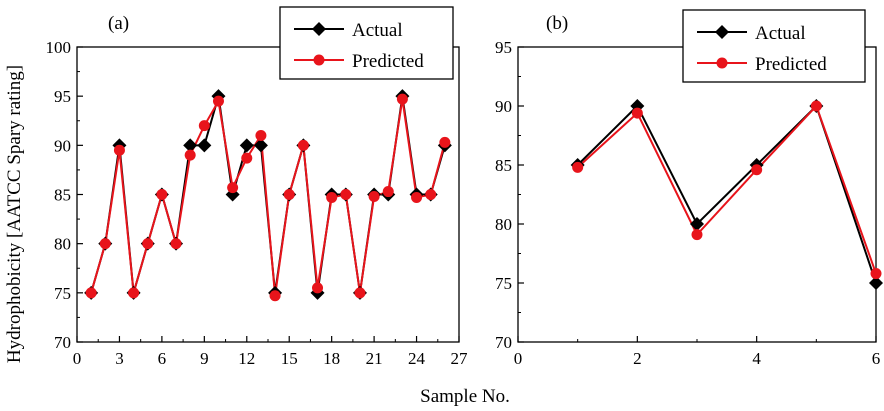  What do you see at coordinates (289, 358) in the screenshot?
I see `x-tick-label: 15` at bounding box center [289, 358].